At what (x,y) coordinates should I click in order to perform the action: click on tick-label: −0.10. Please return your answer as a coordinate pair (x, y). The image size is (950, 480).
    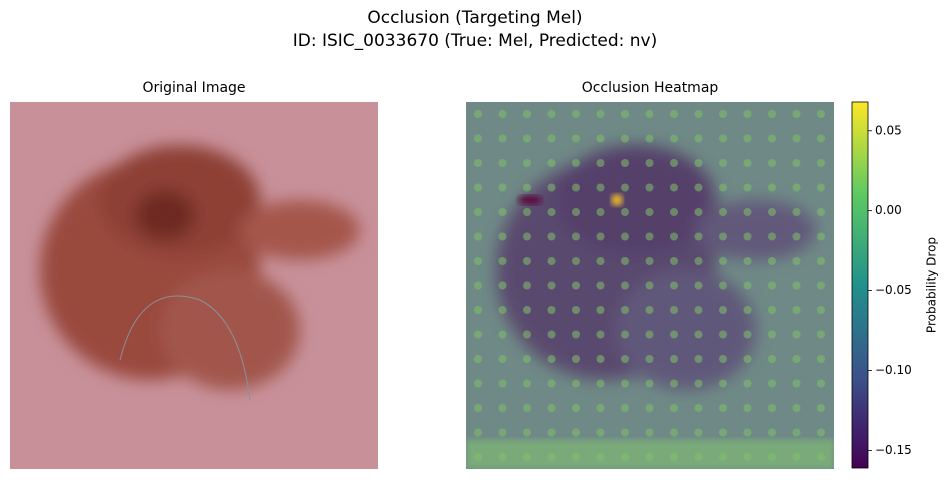
    Looking at the image, I should click on (893, 370).